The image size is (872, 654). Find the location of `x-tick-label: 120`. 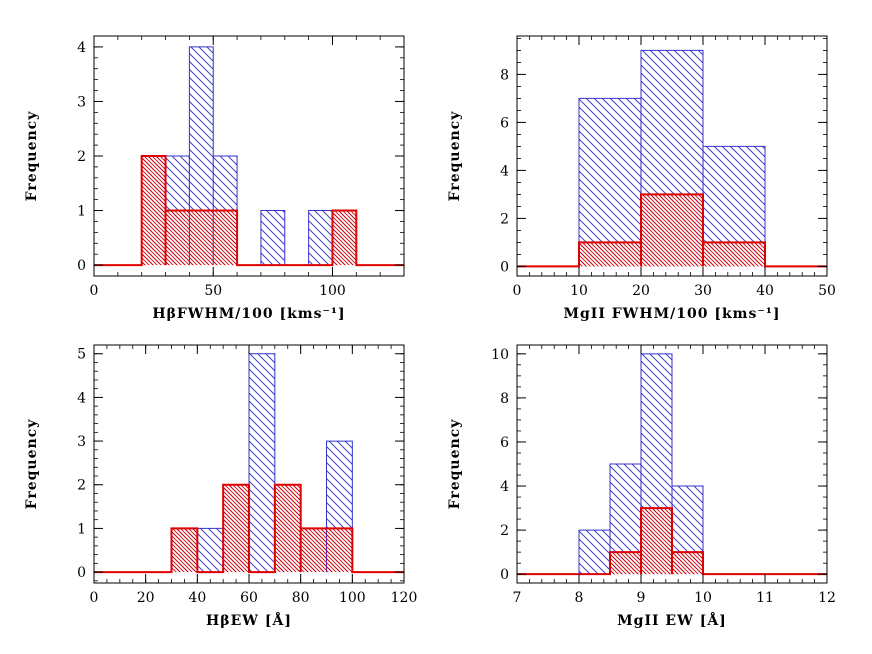

x-tick-label: 120 is located at coordinates (404, 598).